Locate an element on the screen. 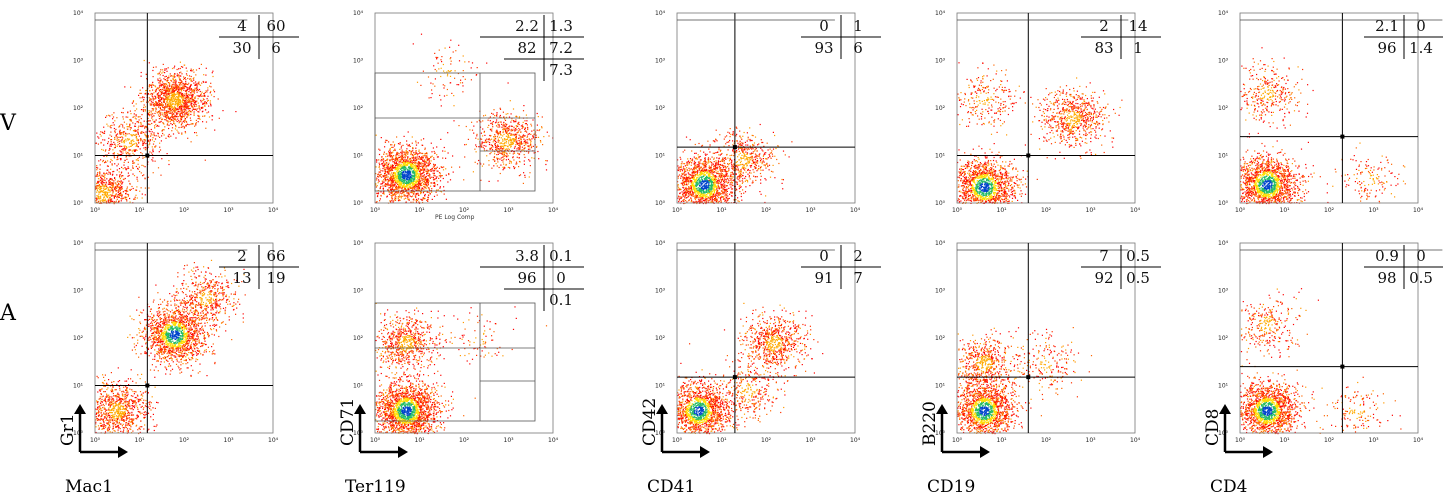  quadrant-value: 60 is located at coordinates (275, 26).